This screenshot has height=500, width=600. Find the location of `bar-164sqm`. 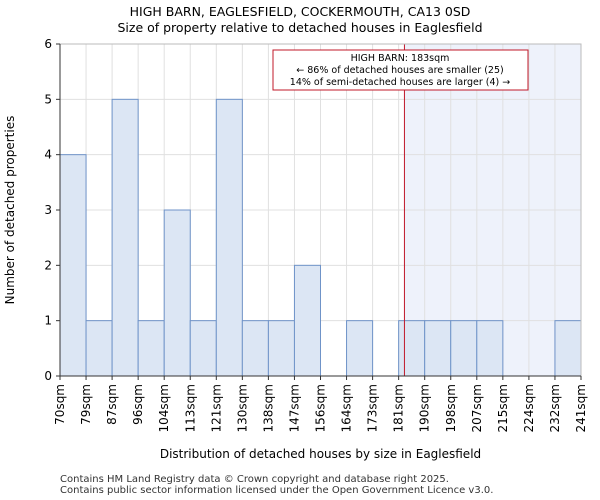

bar-164sqm is located at coordinates (360, 348).